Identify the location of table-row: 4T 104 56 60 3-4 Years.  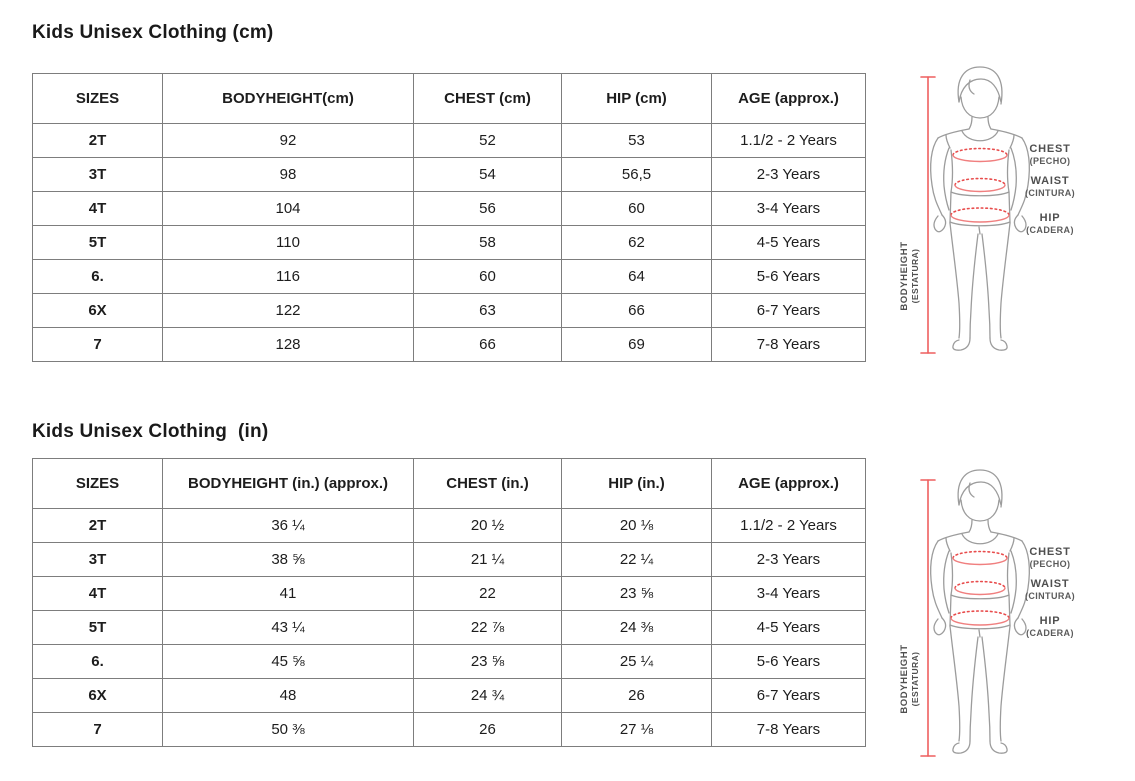
(449, 208).